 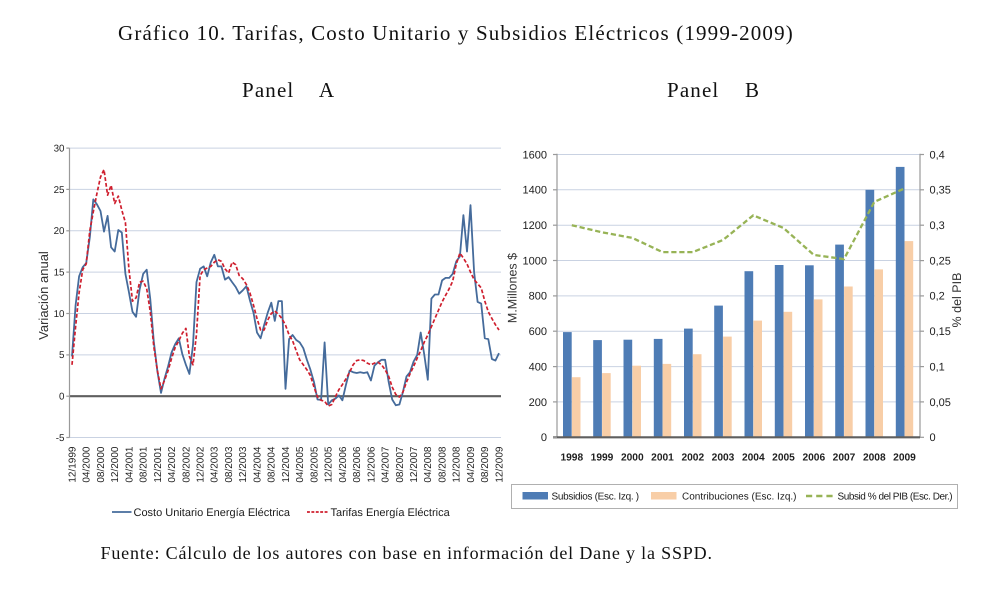 I want to click on svg-text: 2001, so click(x=662, y=458).